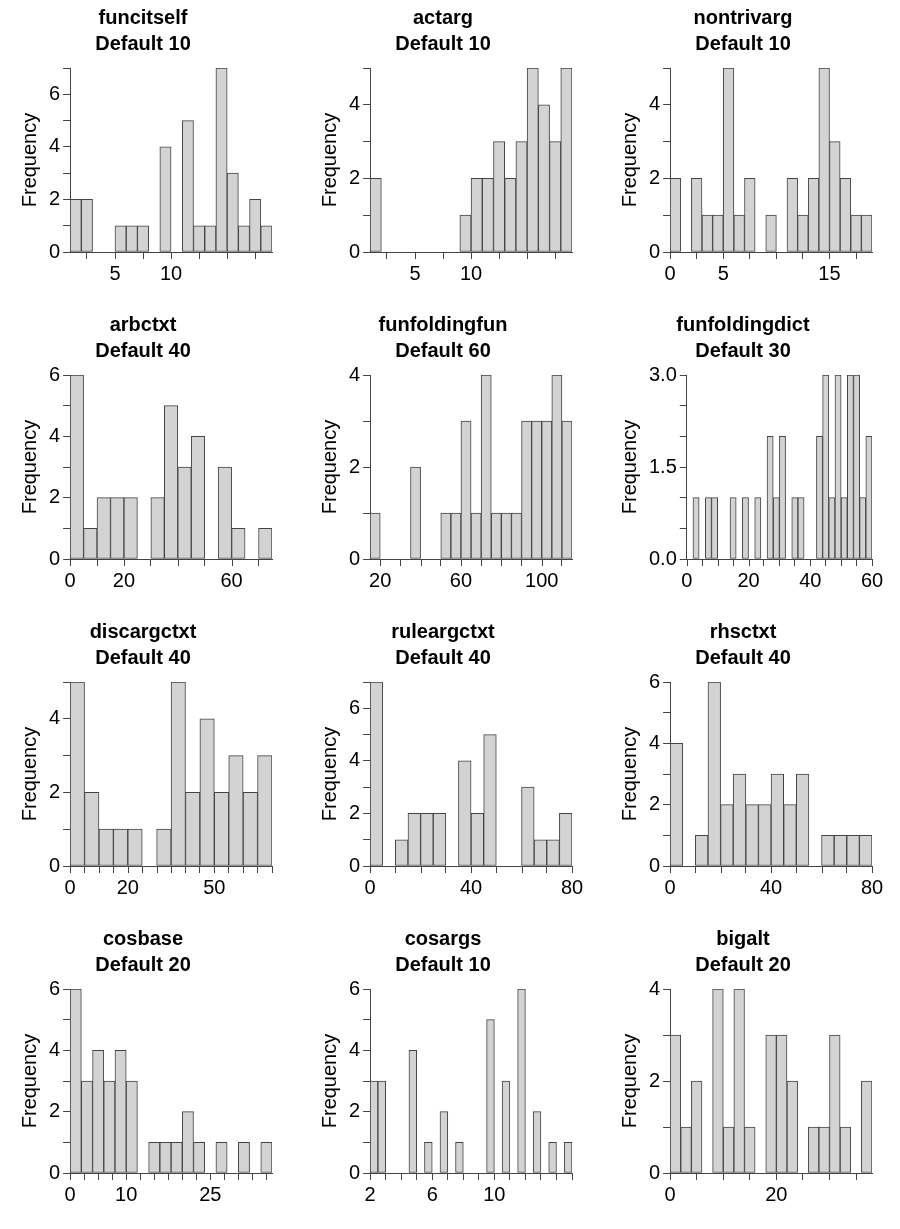  What do you see at coordinates (443, 349) in the screenshot?
I see `chart-subtitle: Default 60` at bounding box center [443, 349].